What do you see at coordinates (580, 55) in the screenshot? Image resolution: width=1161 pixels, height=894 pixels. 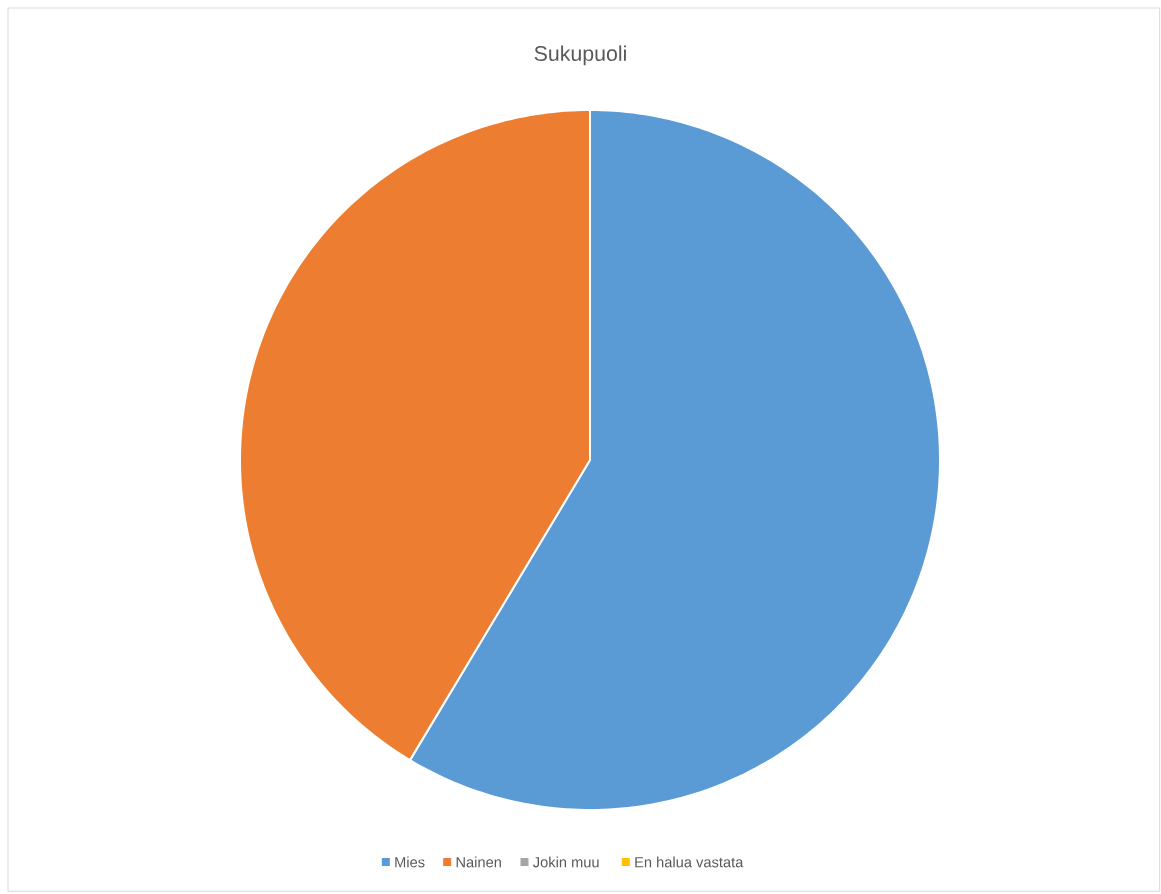 I see `chart-title: Sukupuoli` at bounding box center [580, 55].